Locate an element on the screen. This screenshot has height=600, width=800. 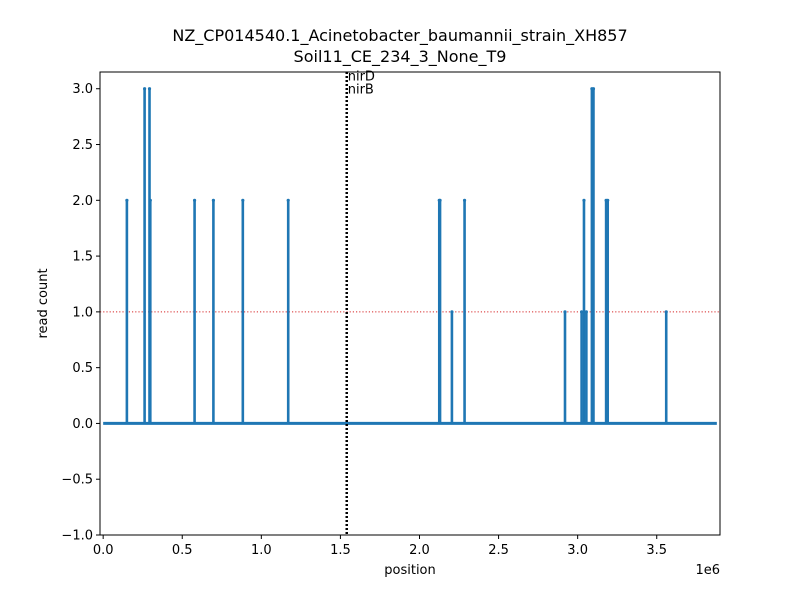
y-tick-label: 0.0 is located at coordinates (82, 424).